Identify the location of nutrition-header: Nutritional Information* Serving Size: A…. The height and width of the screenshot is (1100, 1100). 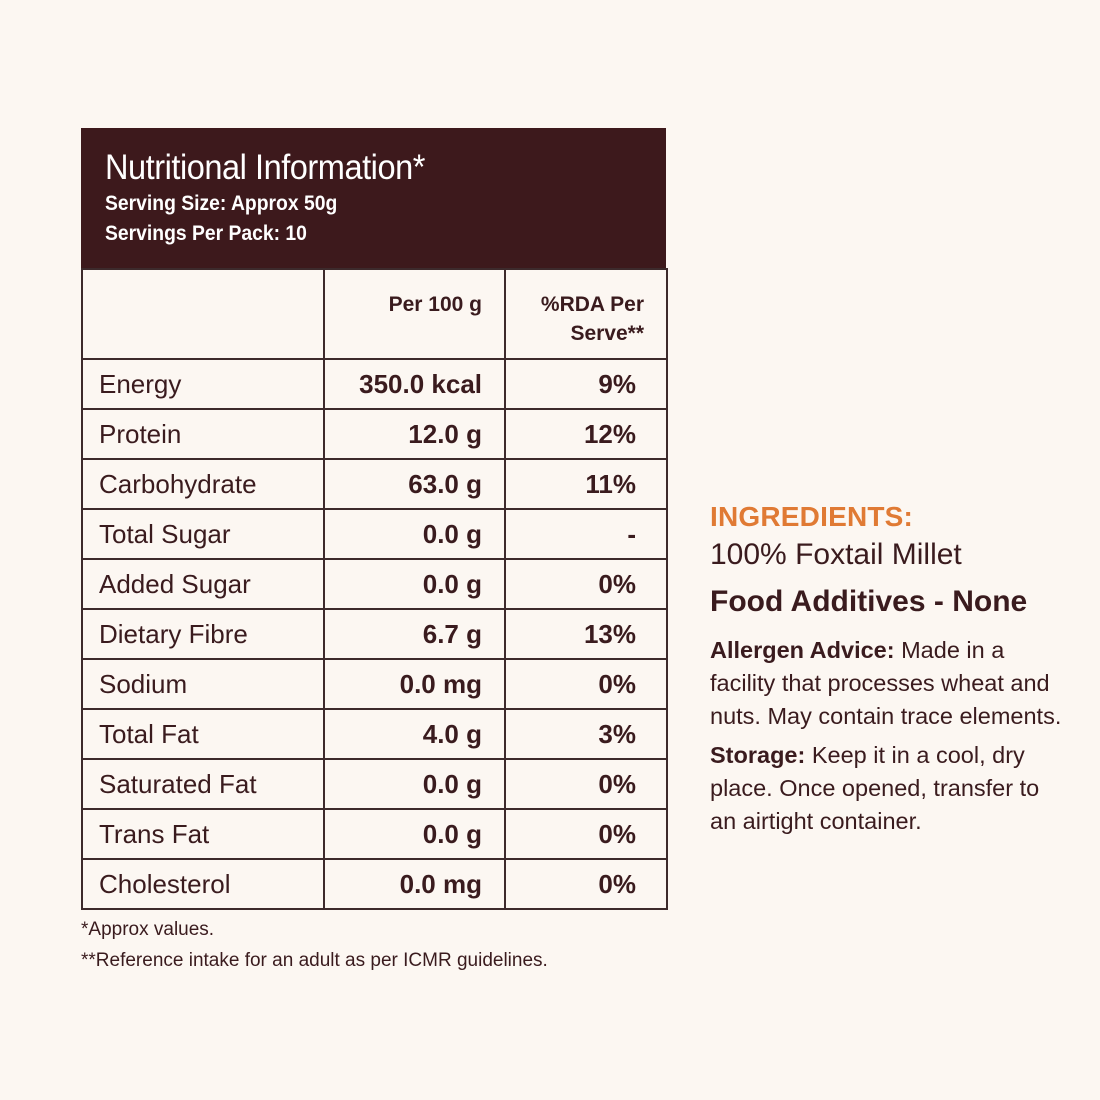
(373, 198).